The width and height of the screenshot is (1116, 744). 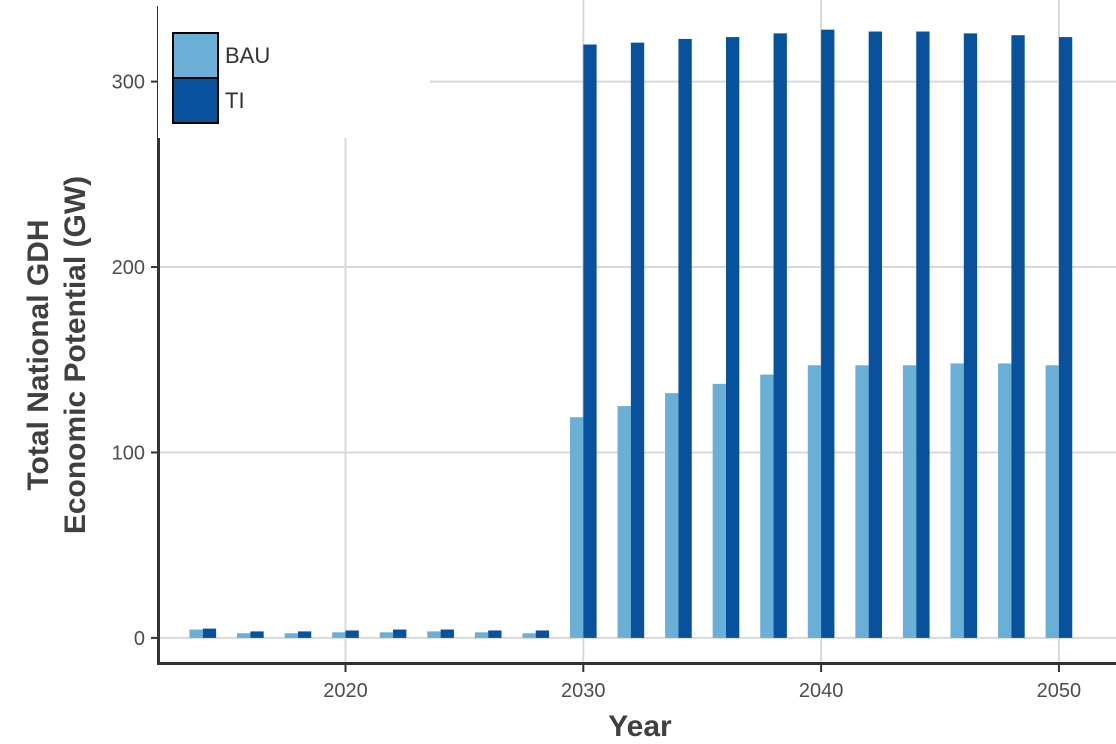 What do you see at coordinates (542, 634) in the screenshot?
I see `bar-ti-2028` at bounding box center [542, 634].